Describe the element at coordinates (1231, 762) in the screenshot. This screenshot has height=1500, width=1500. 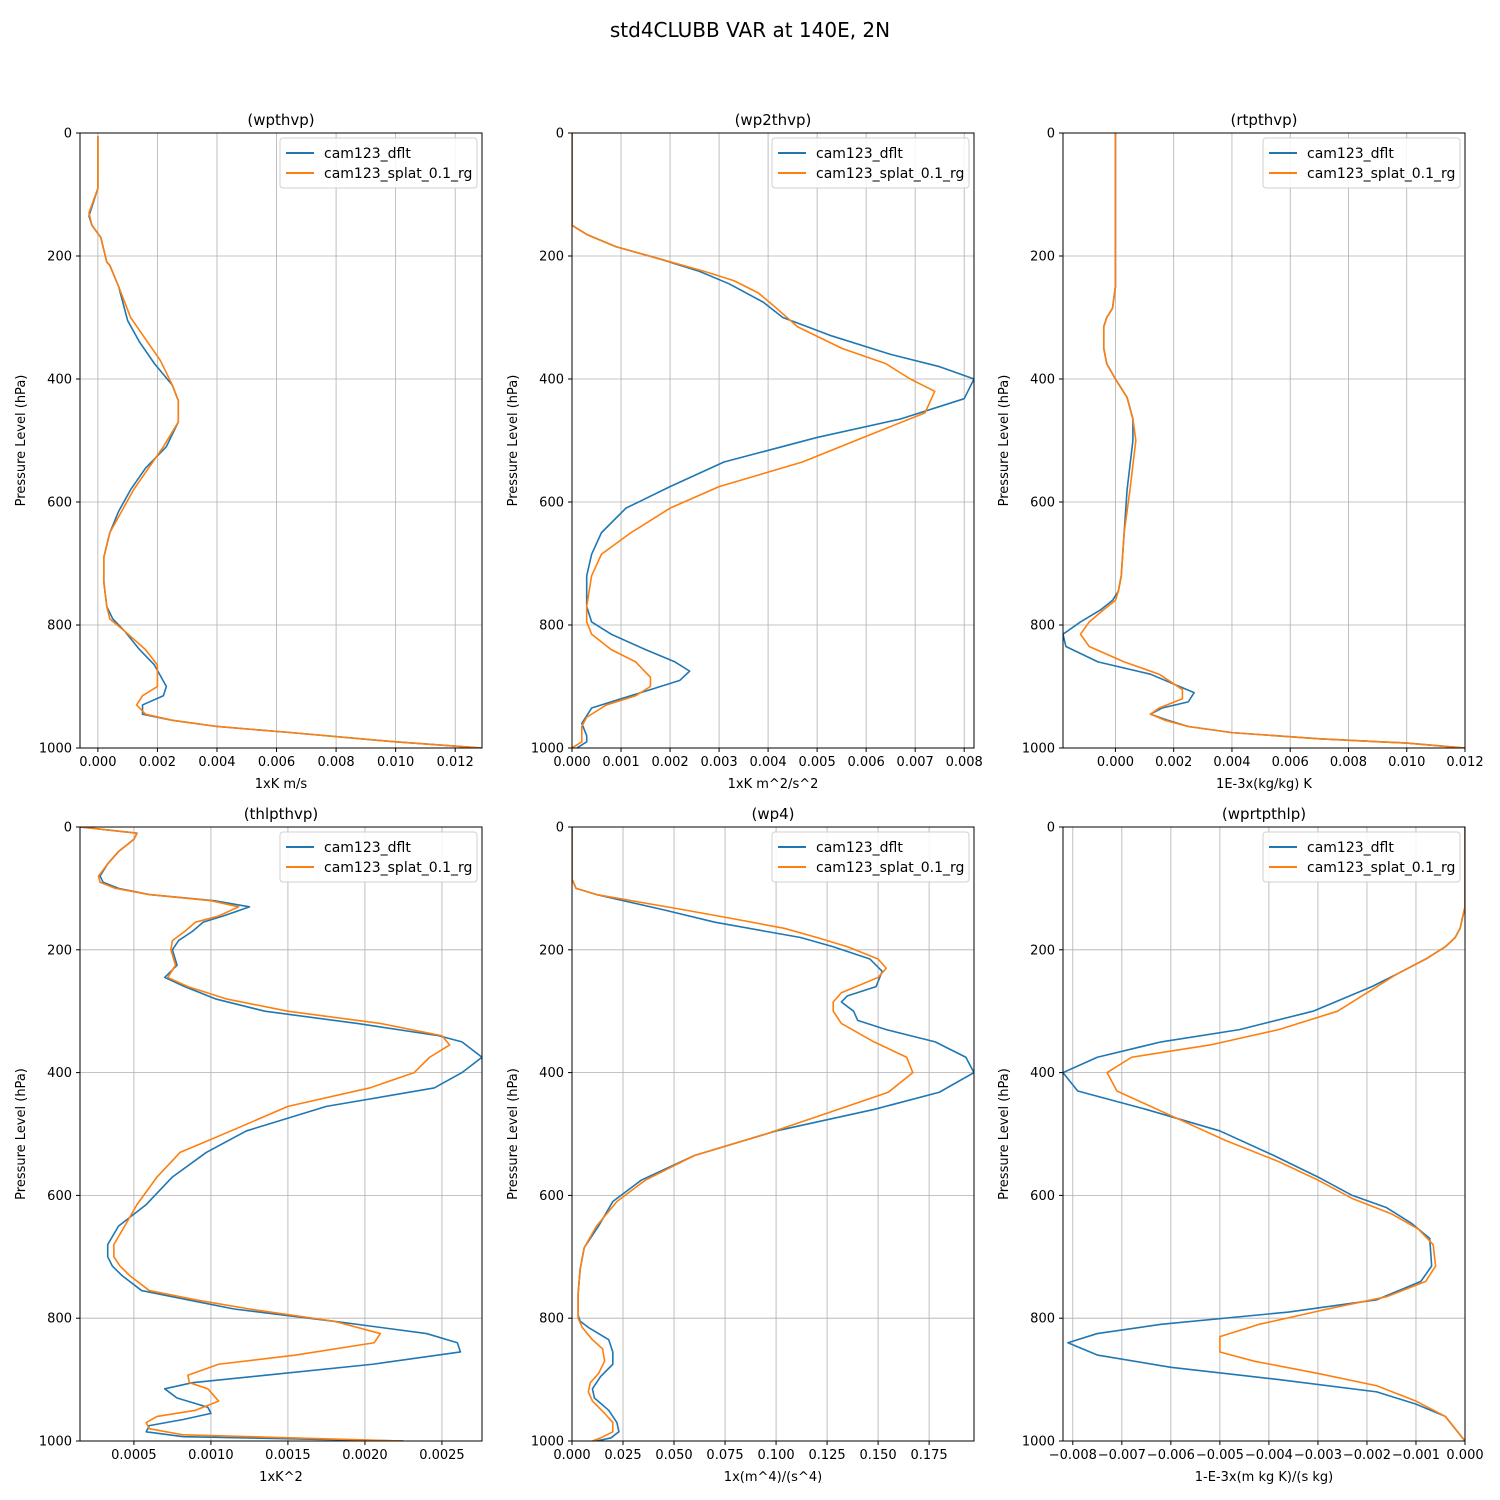
I see `x-tick-label: 0.004` at that location.